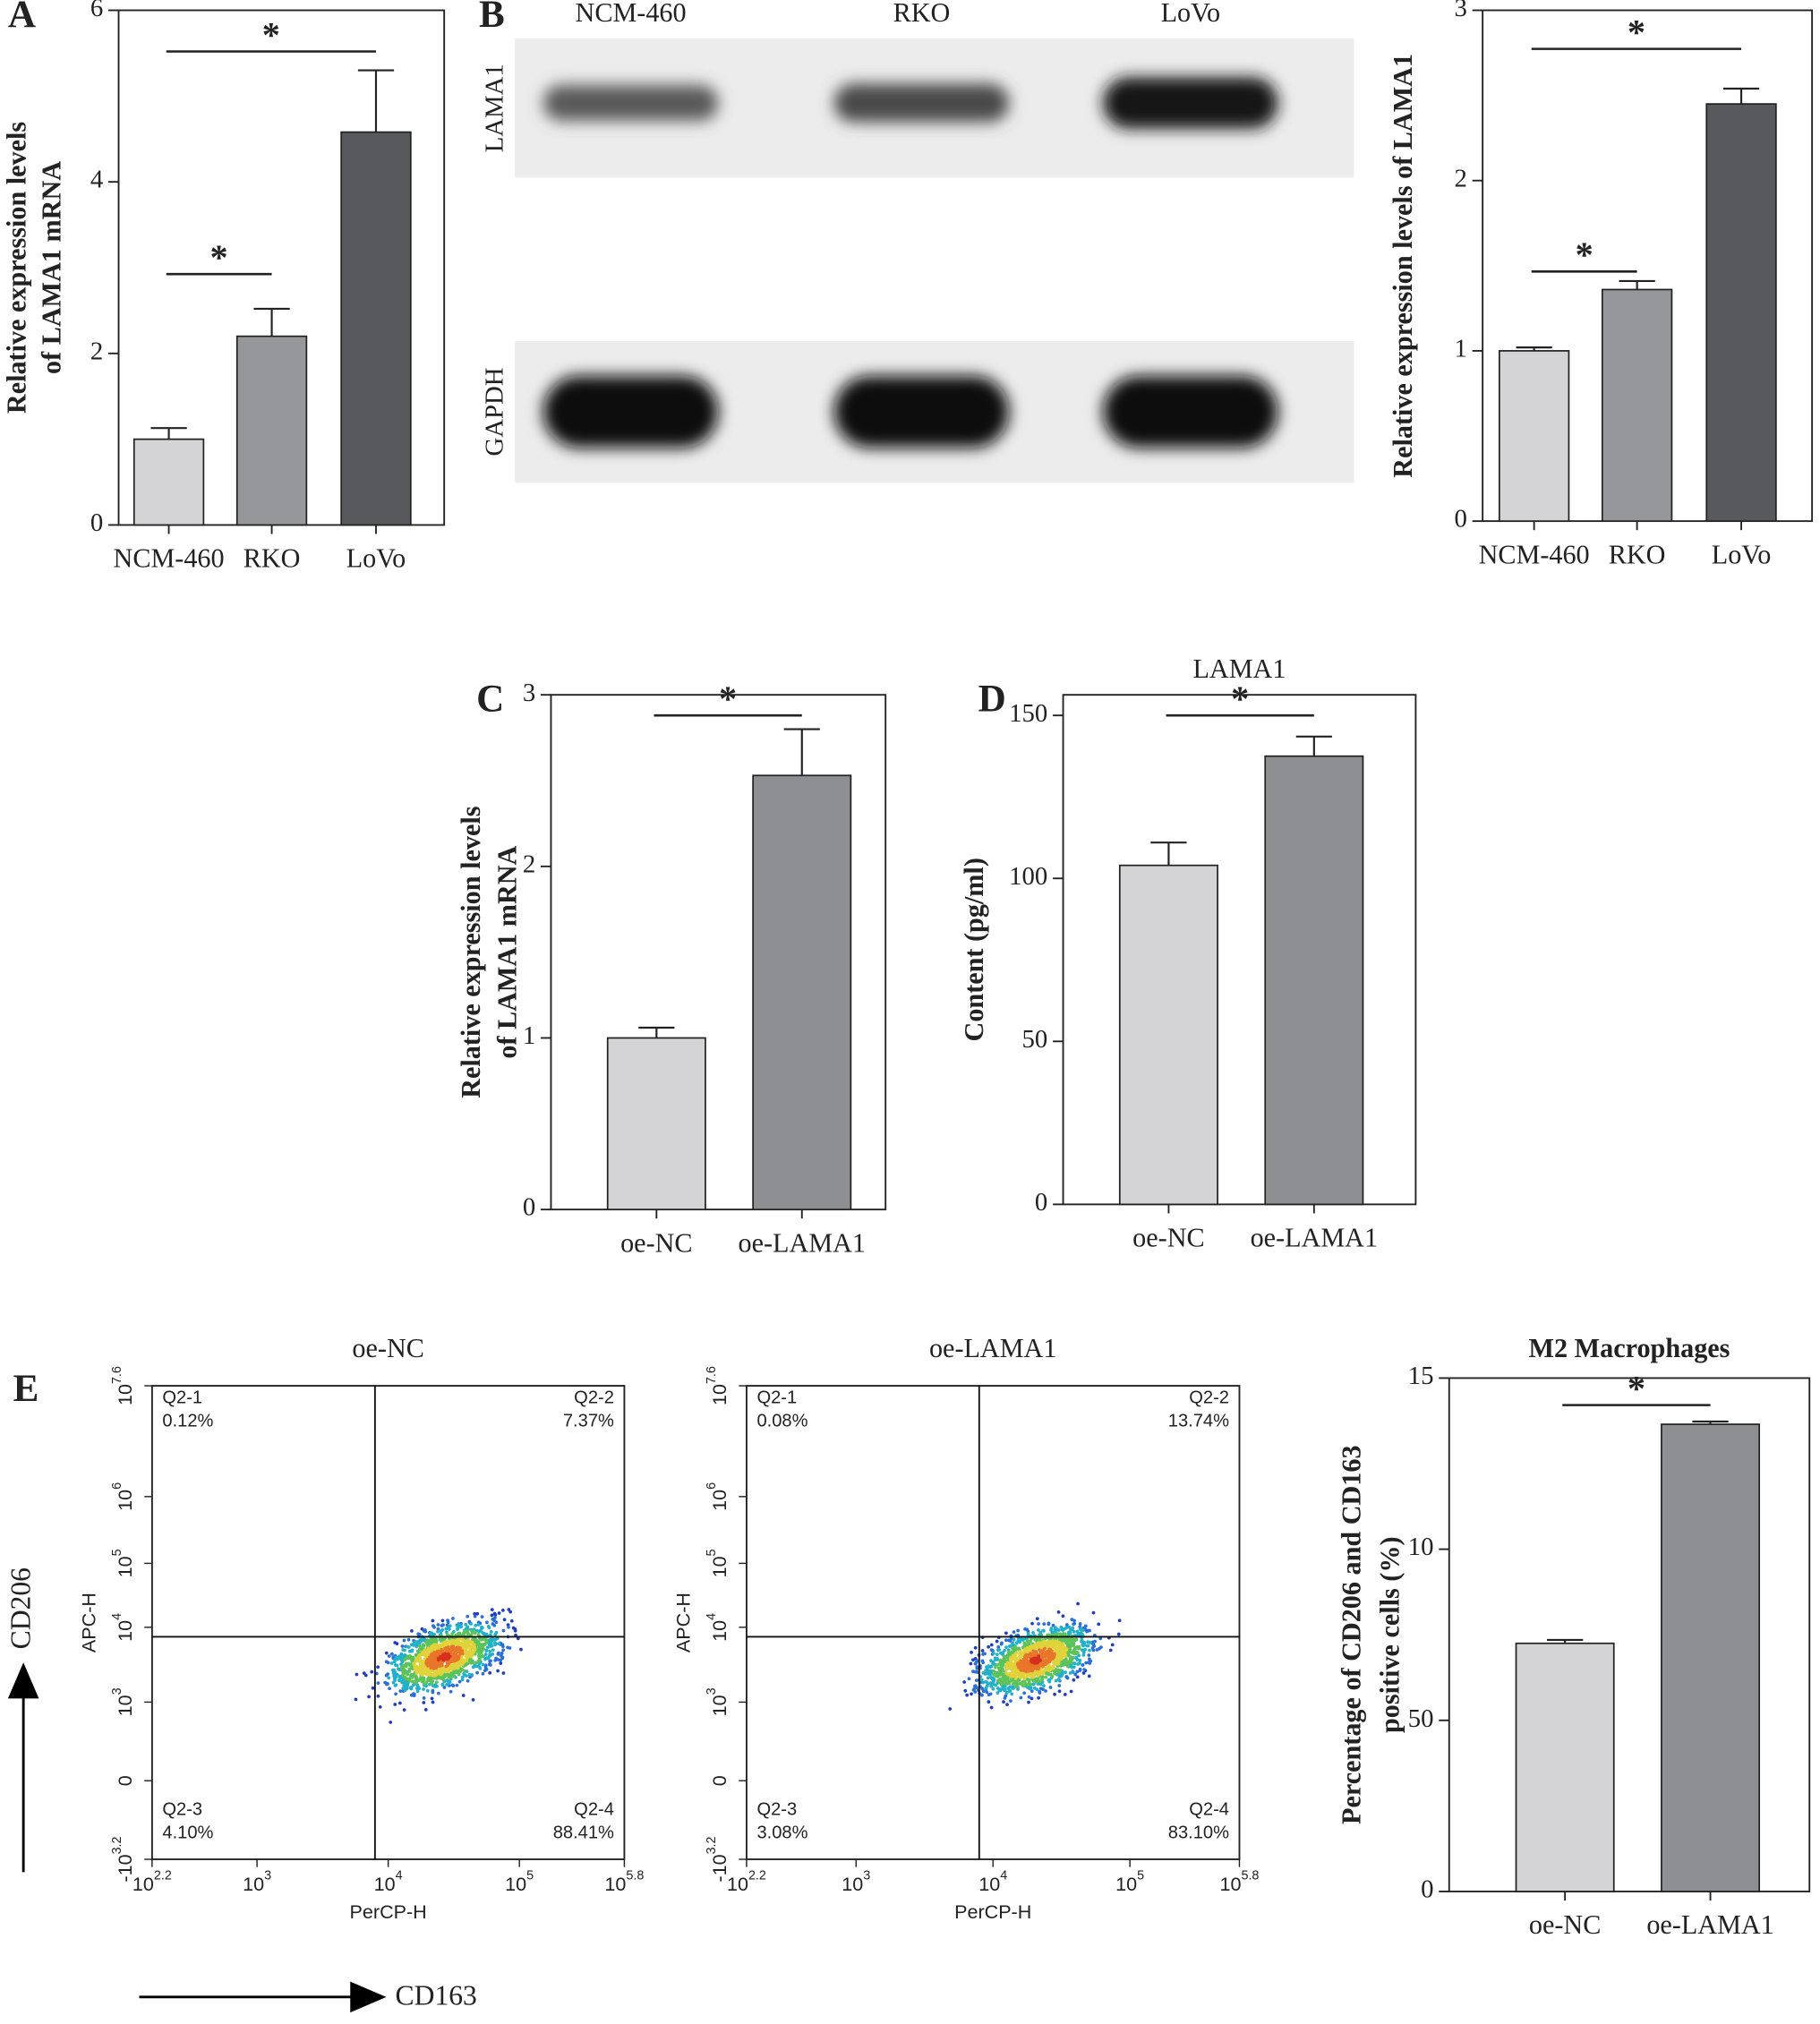  What do you see at coordinates (1421, 1718) in the screenshot?
I see `y-tick-label: 50` at bounding box center [1421, 1718].